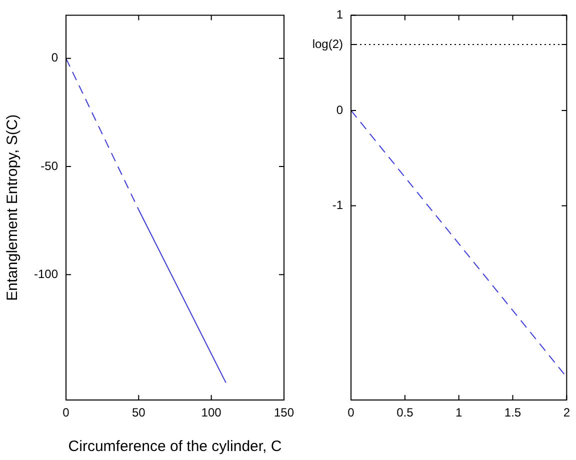  What do you see at coordinates (405, 413) in the screenshot?
I see `x-tick-label: 0.5` at bounding box center [405, 413].